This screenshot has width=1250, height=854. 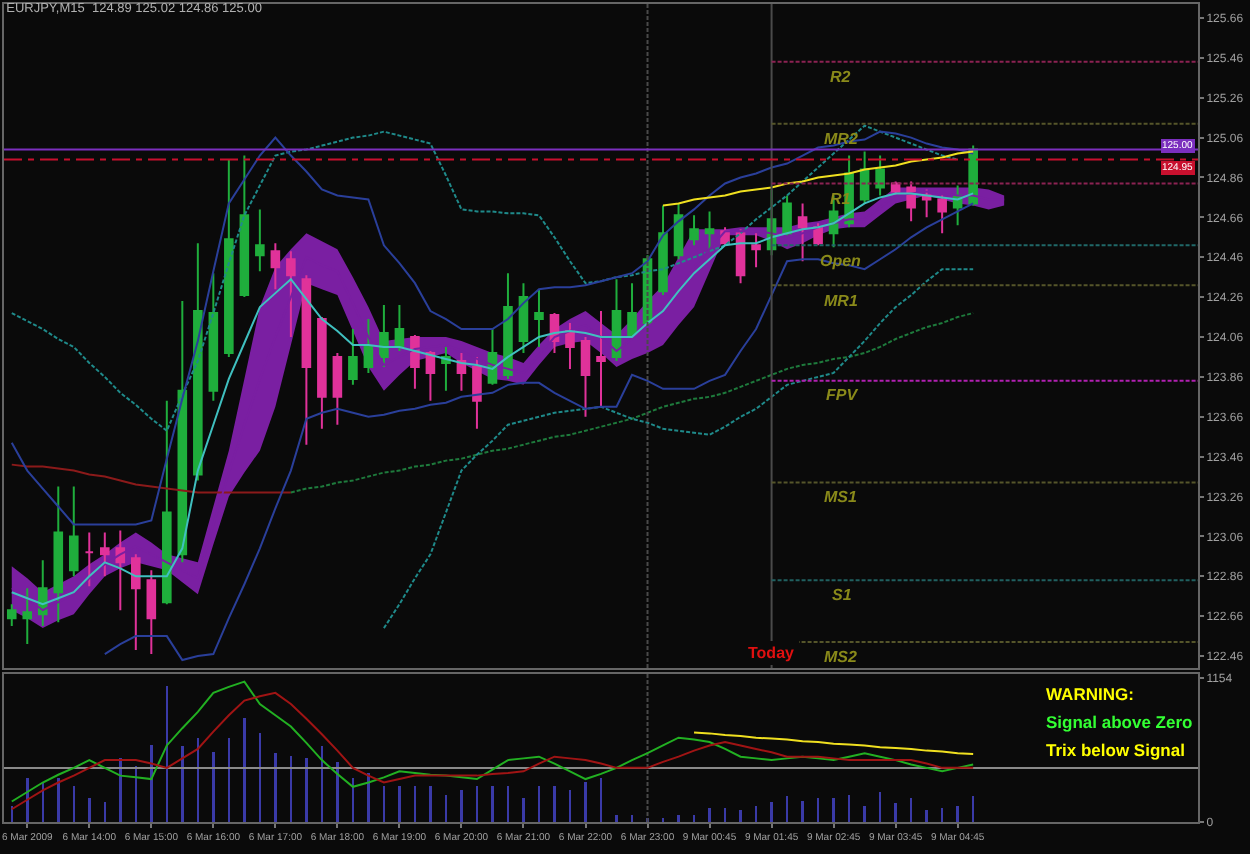 What do you see at coordinates (1090, 694) in the screenshot?
I see `annotation: WARNING:` at bounding box center [1090, 694].